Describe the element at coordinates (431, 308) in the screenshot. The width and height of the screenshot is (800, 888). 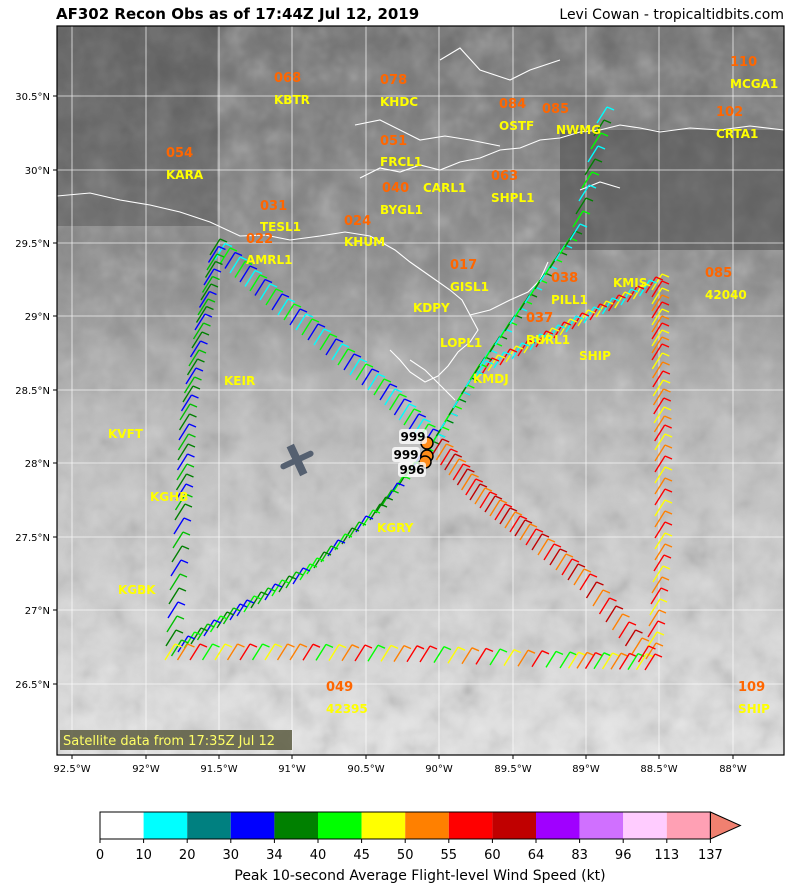
I see `station-name: KDPY` at that location.